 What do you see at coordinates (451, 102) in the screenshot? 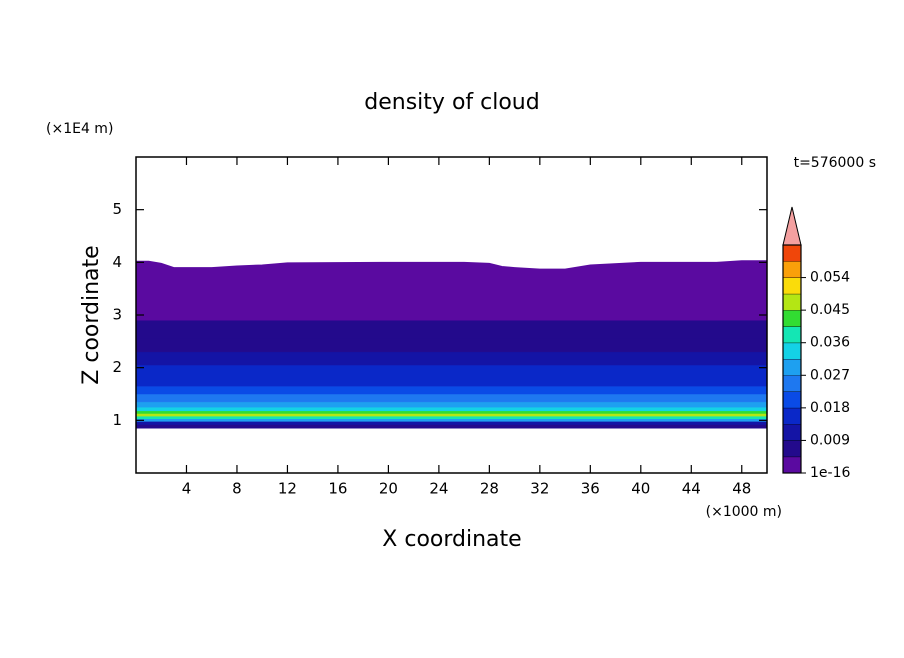
I see `chart-title: density of cloud` at bounding box center [451, 102].